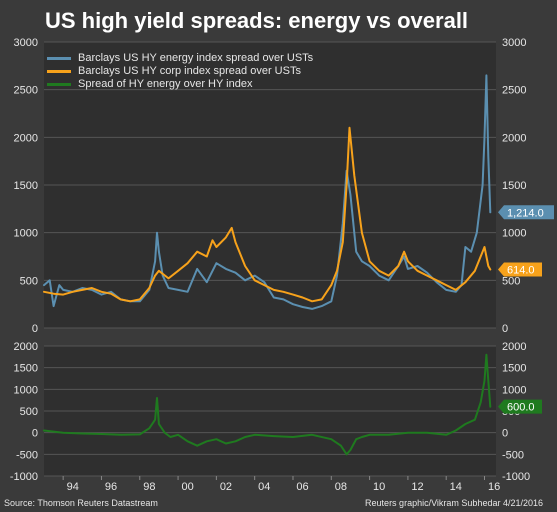 The width and height of the screenshot is (557, 512). What do you see at coordinates (26, 43) in the screenshot?
I see `y-tick-label-left: 3000` at bounding box center [26, 43].